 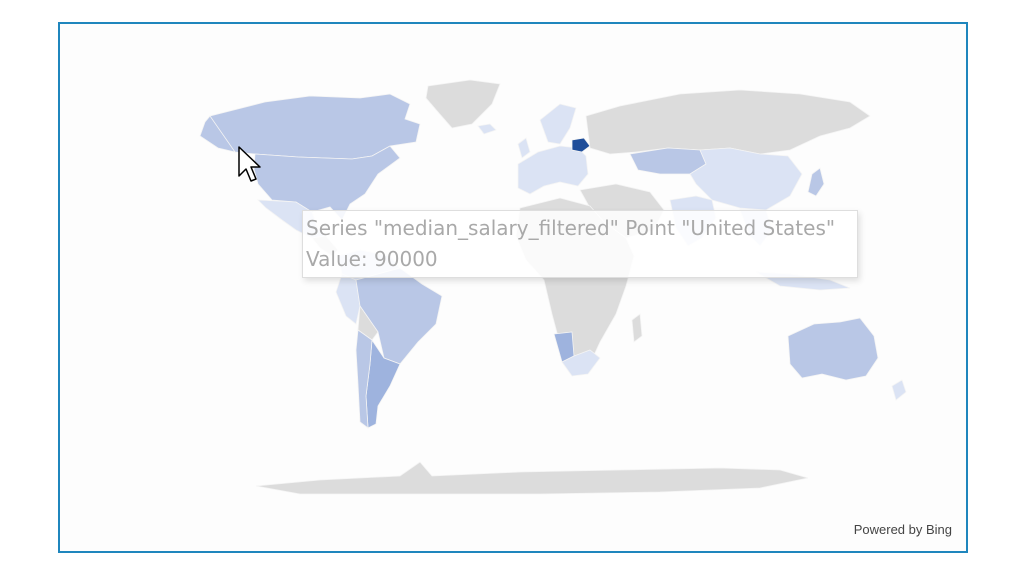 What do you see at coordinates (315, 126) in the screenshot?
I see `country-canada` at bounding box center [315, 126].